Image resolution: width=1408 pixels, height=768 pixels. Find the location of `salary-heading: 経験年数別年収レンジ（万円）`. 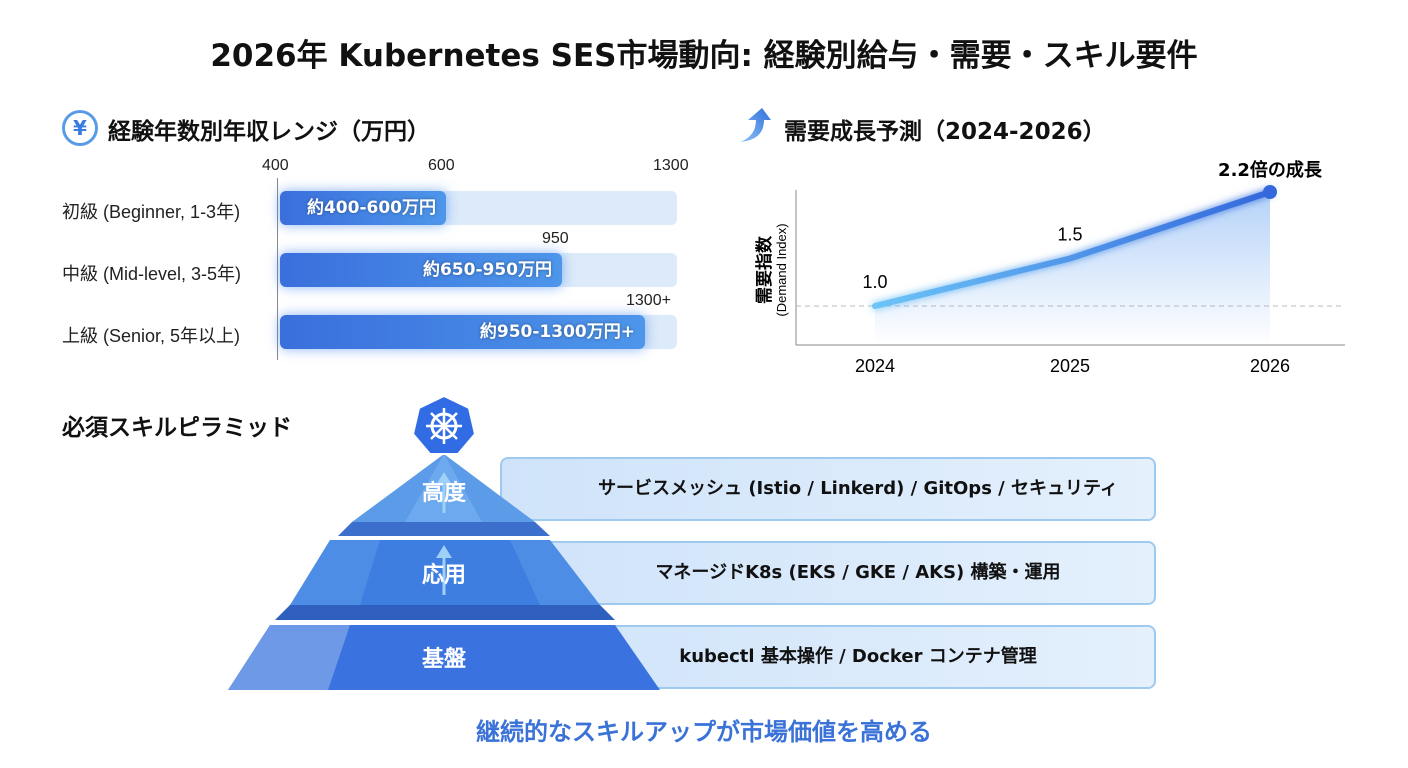

salary-heading: 経験年数別年収レンジ（万円） is located at coordinates (269, 132).